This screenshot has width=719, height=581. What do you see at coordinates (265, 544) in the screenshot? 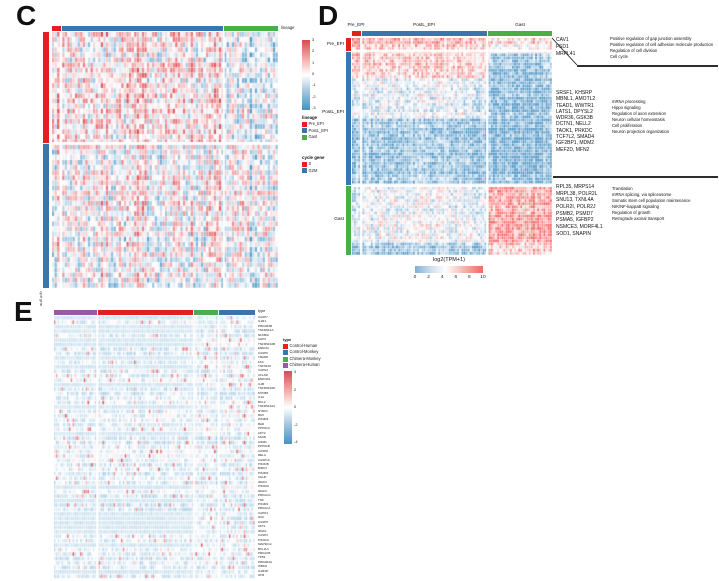
I see `gene-label: MAP3K14` at bounding box center [265, 544].